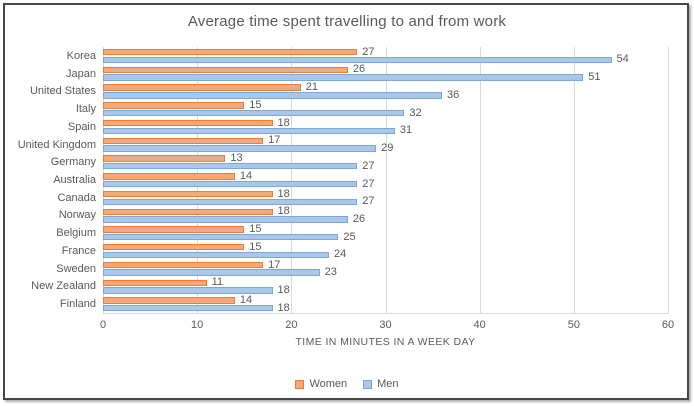 Image resolution: width=694 pixels, height=406 pixels. Describe the element at coordinates (74, 179) in the screenshot. I see `category-label: Australia` at that location.